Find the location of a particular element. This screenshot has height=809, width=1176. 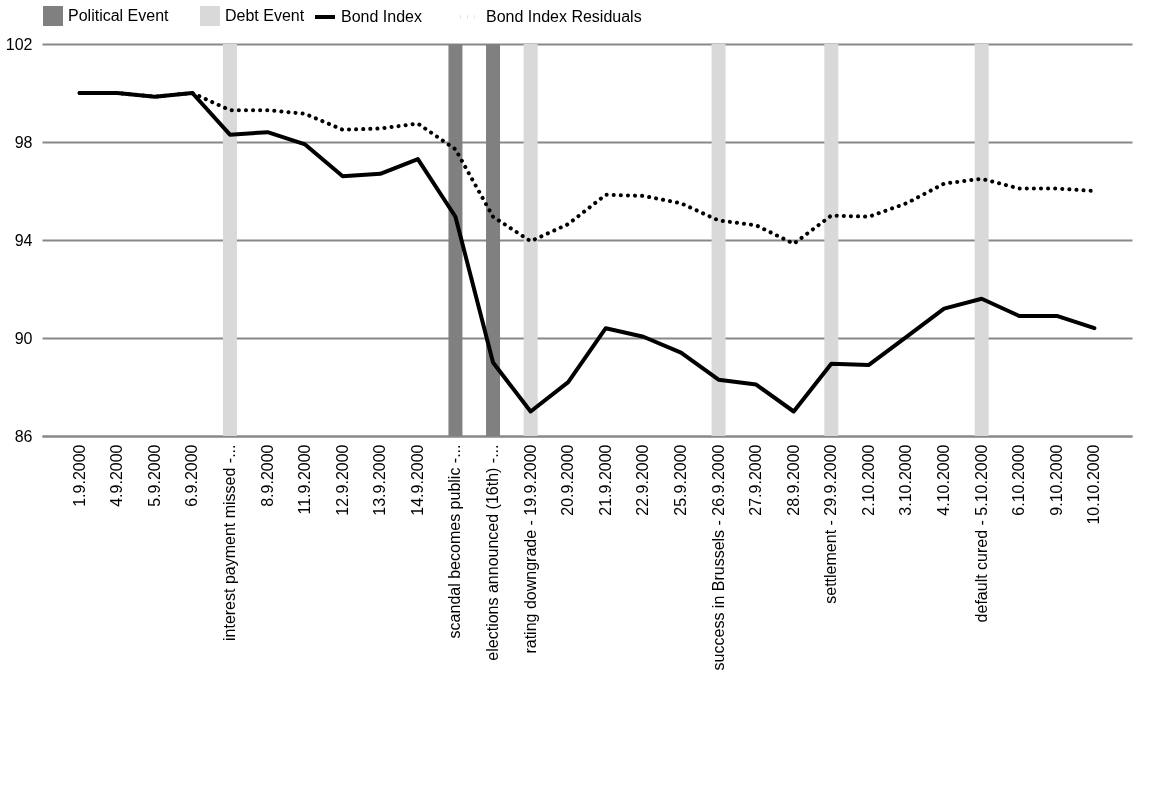

legend-label: Bond Index Residuals is located at coordinates (564, 16).